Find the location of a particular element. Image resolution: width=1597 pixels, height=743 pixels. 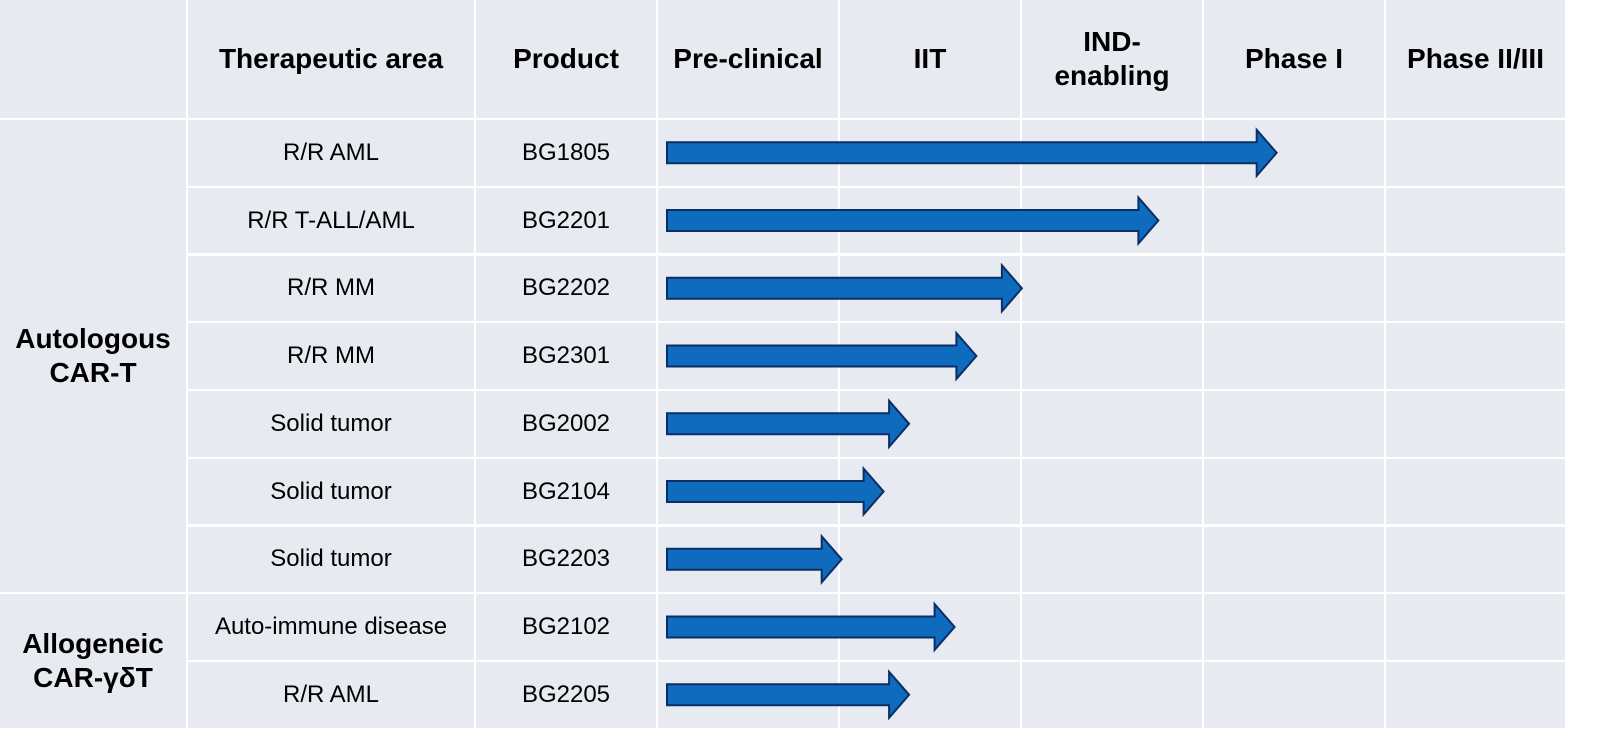

row-9-product: BG2205 is located at coordinates (566, 695).